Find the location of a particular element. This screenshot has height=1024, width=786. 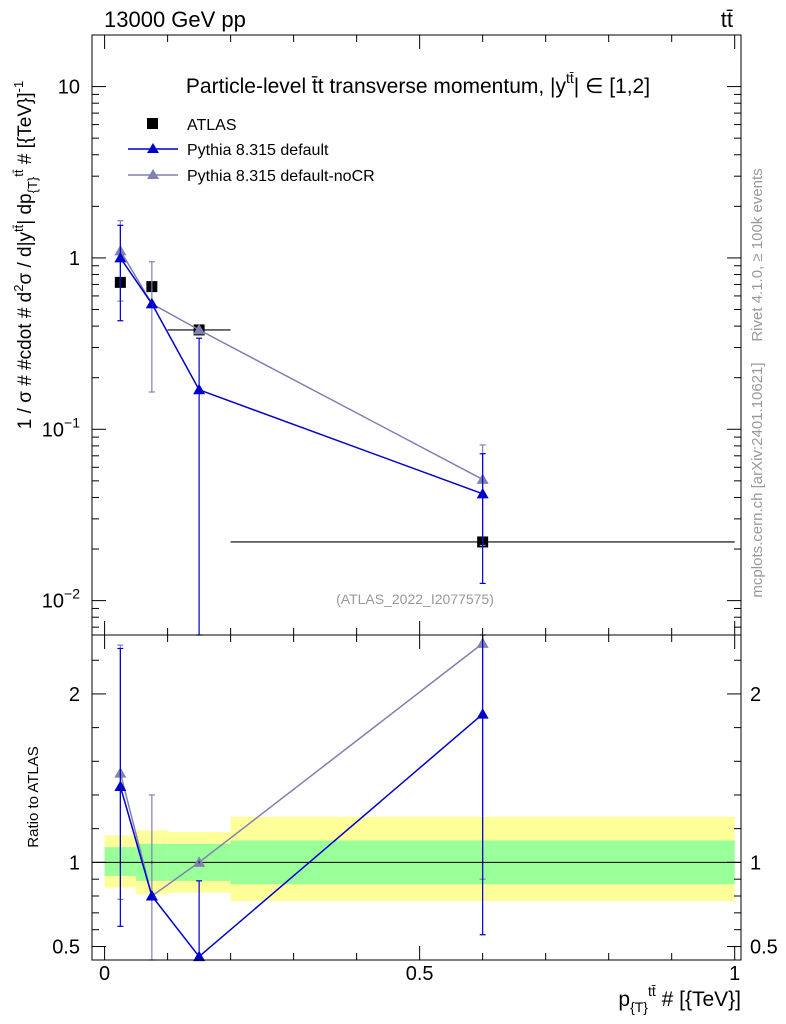

main-y-tick-label-2: 10⁻¹ is located at coordinates (61, 427).